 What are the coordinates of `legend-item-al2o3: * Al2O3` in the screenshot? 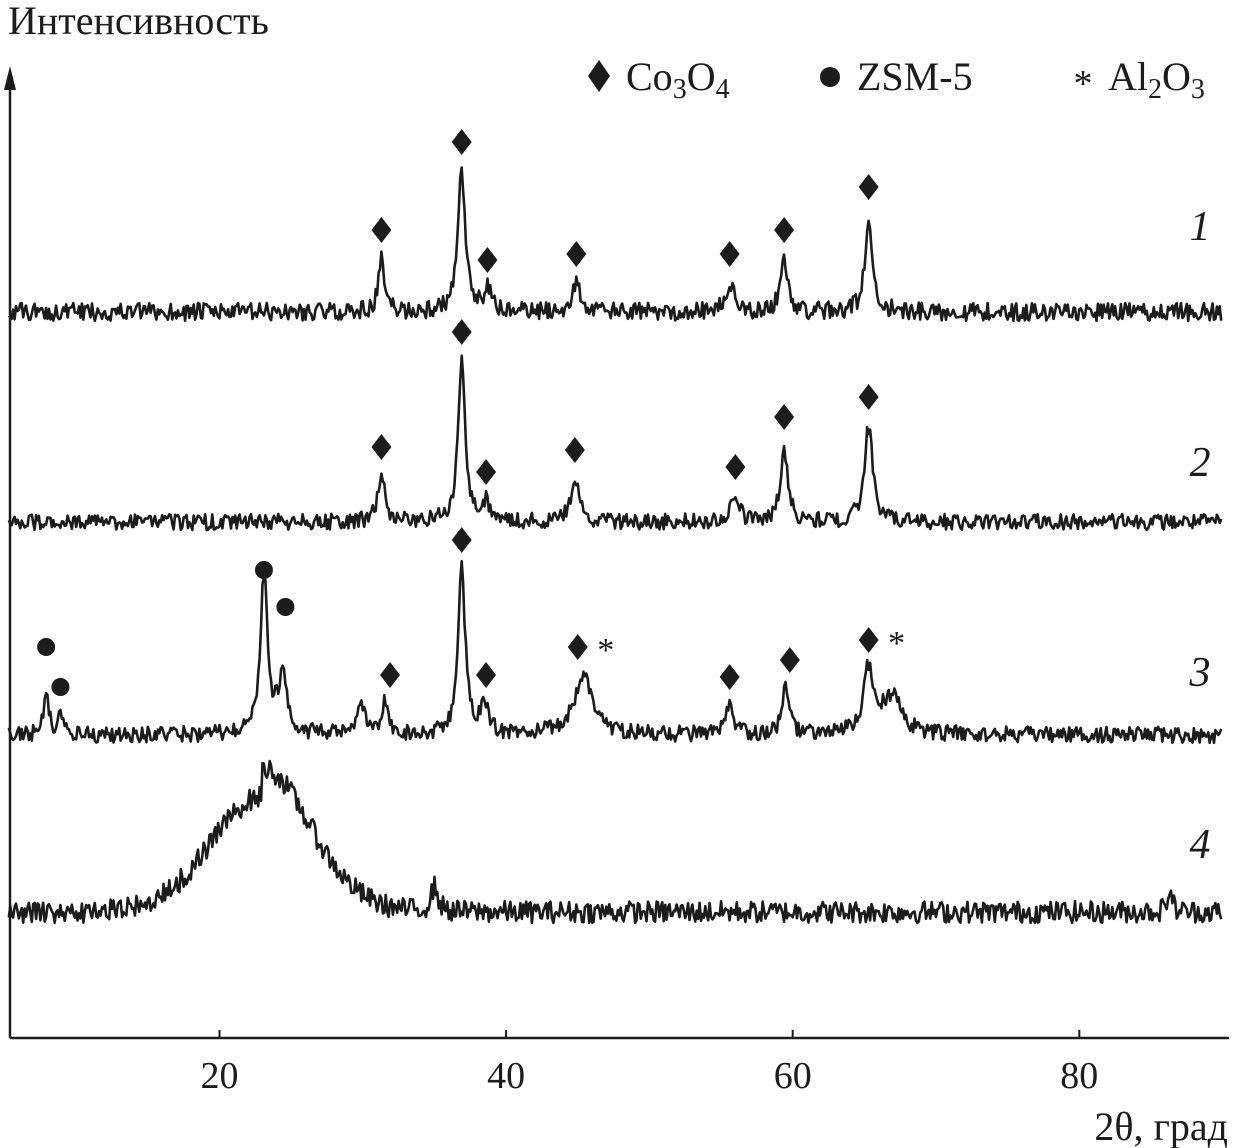 It's located at (1139, 79).